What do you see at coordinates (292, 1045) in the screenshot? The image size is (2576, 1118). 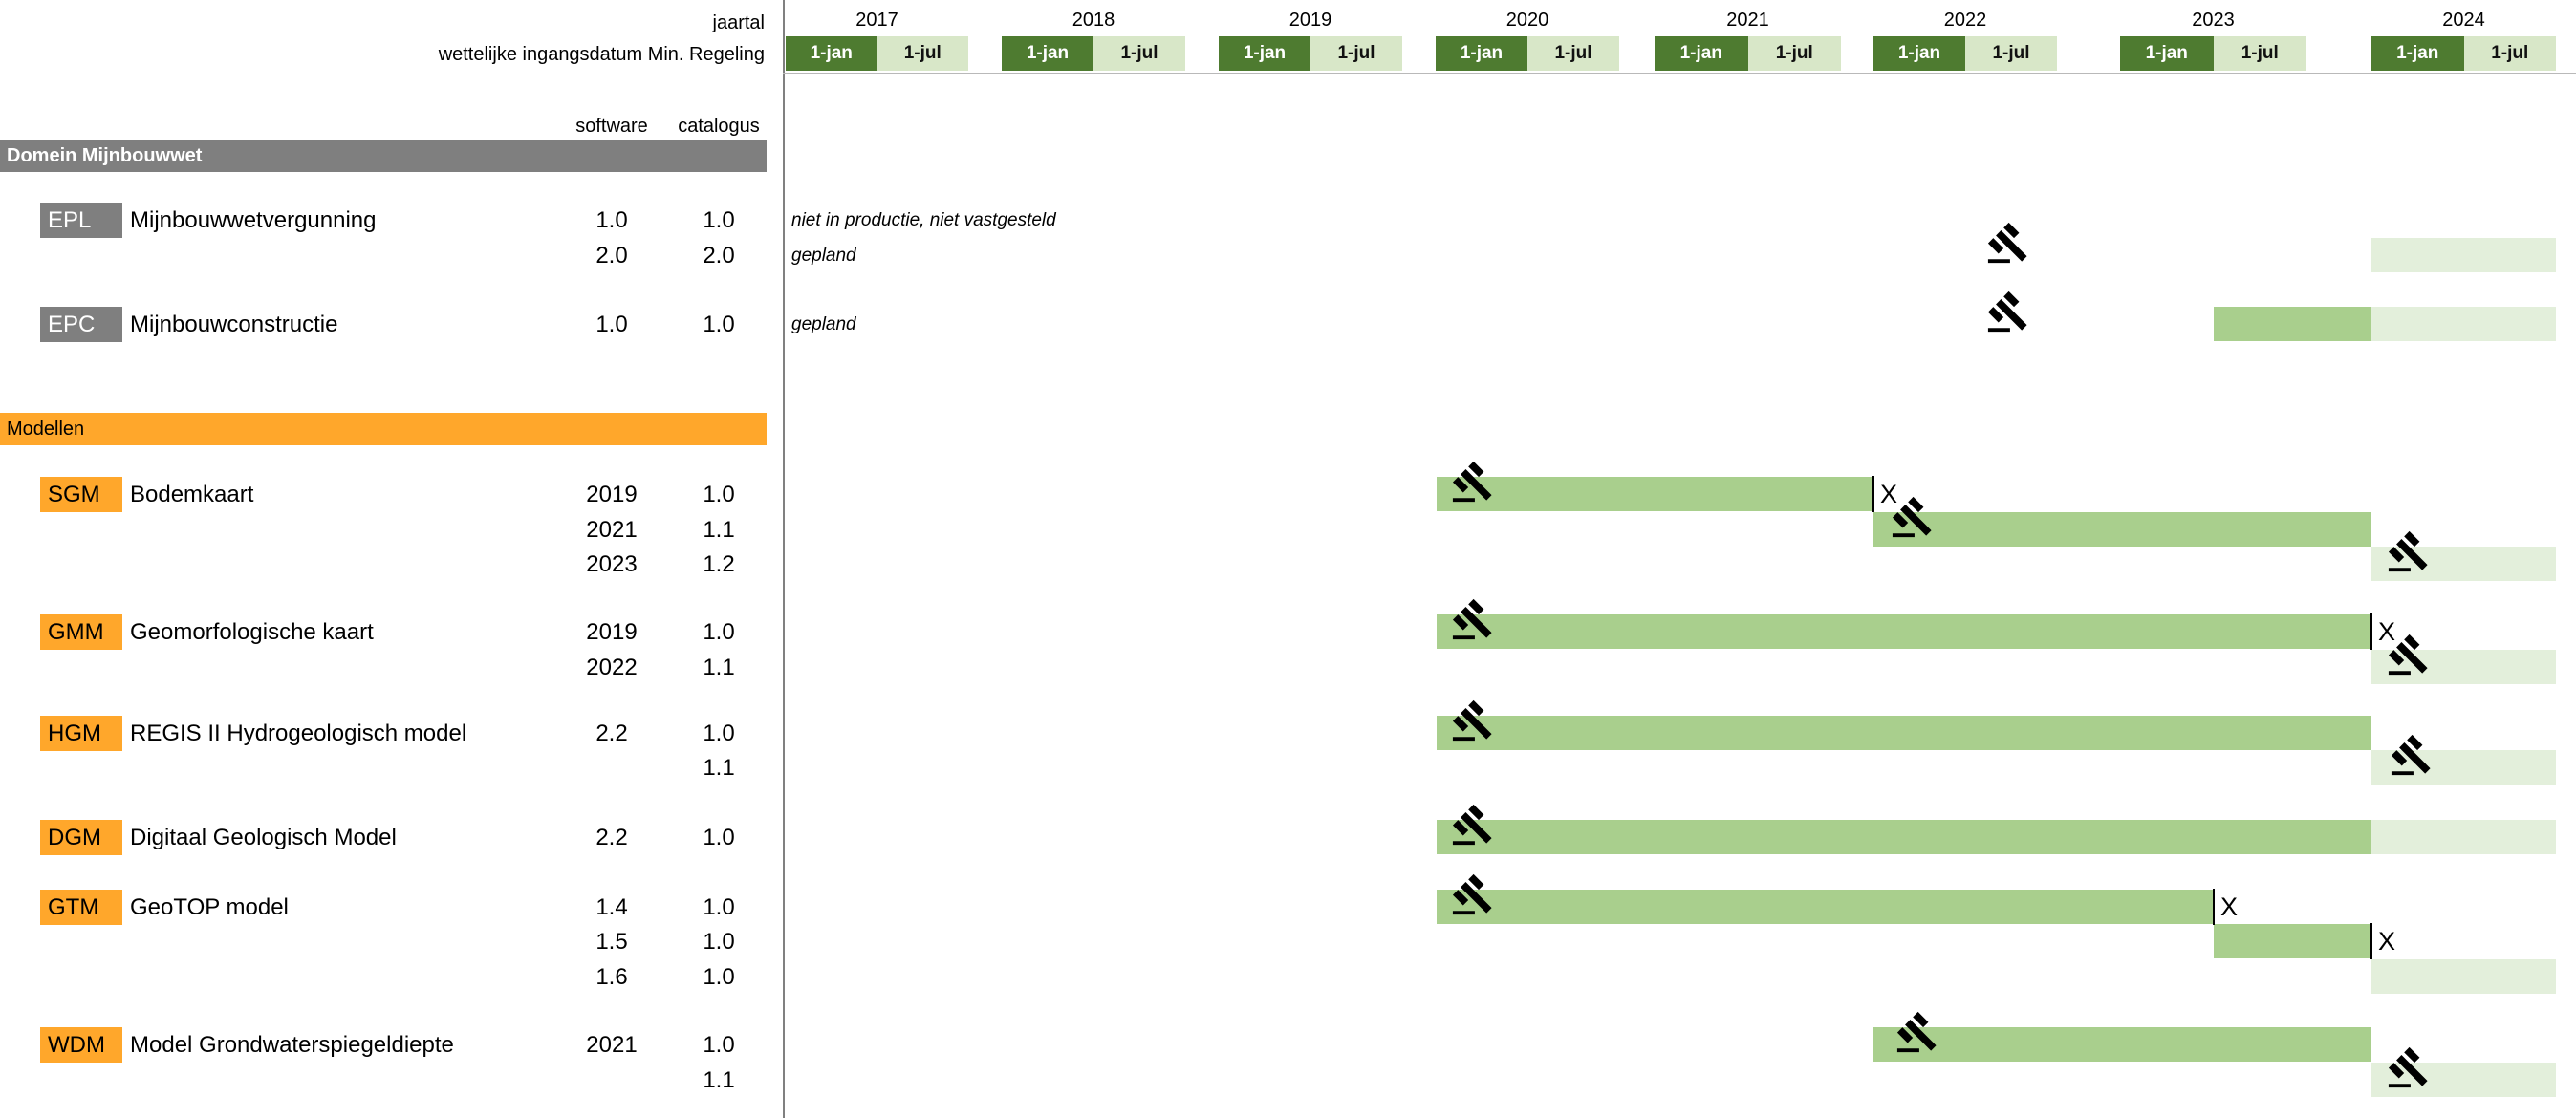 I see `model-name-wdm: Model Grondwaterspiegeldiepte` at bounding box center [292, 1045].